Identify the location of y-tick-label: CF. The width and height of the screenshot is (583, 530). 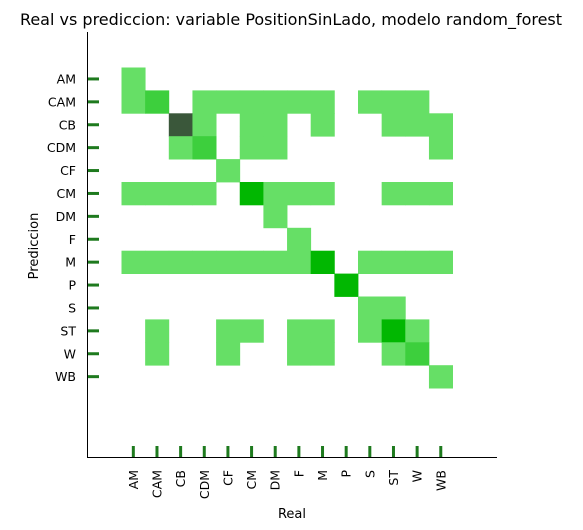
(68, 170).